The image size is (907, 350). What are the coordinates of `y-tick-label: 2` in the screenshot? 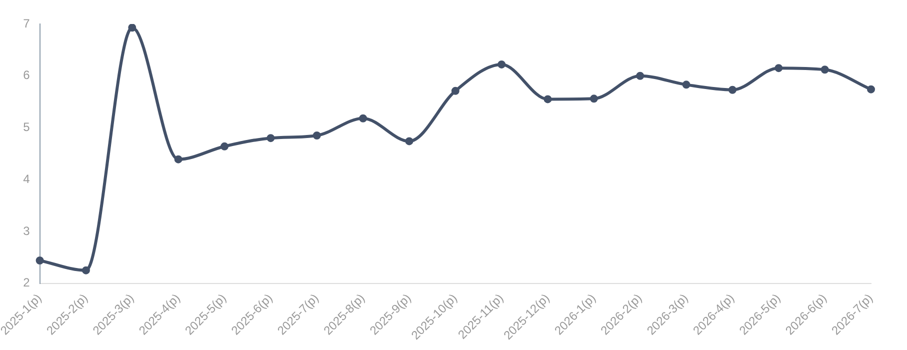 It's located at (26, 283).